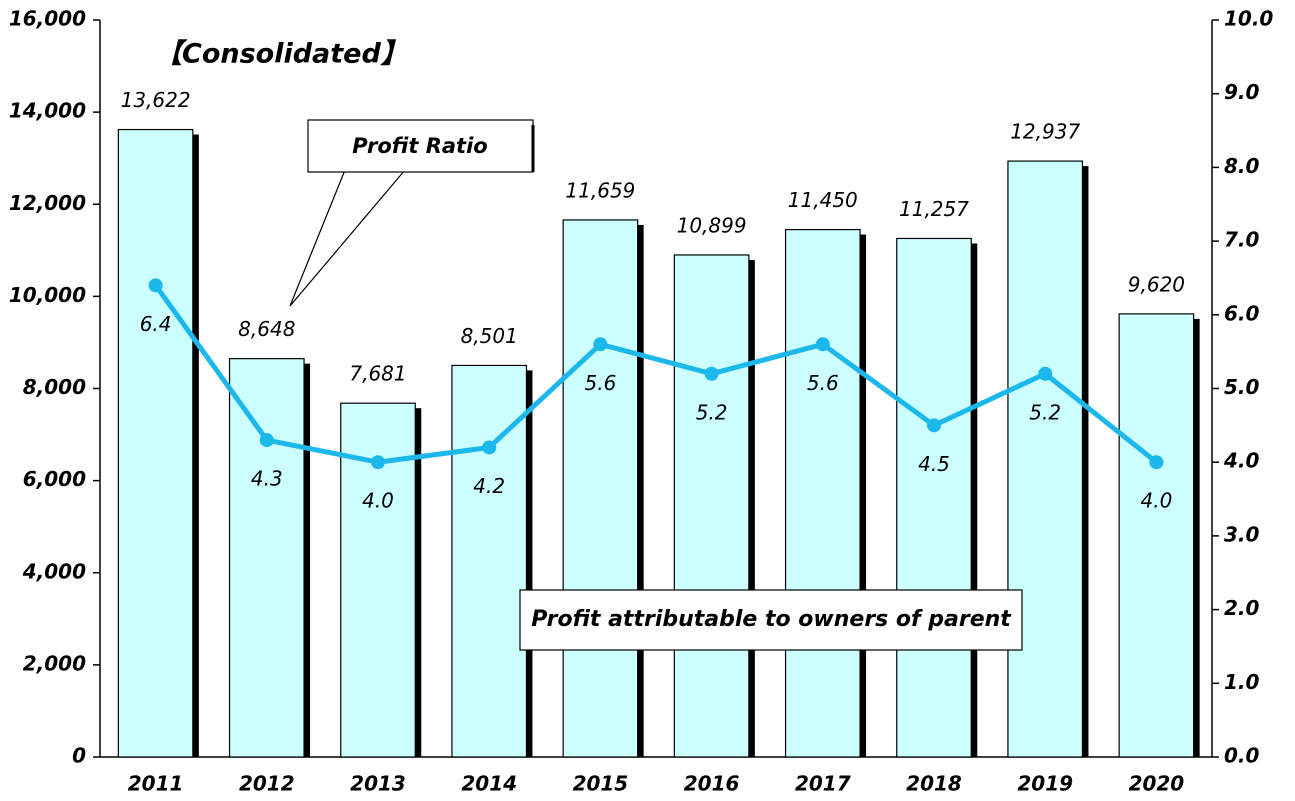  Describe the element at coordinates (1241, 461) in the screenshot. I see `y2-tick-label: 4.0` at that location.